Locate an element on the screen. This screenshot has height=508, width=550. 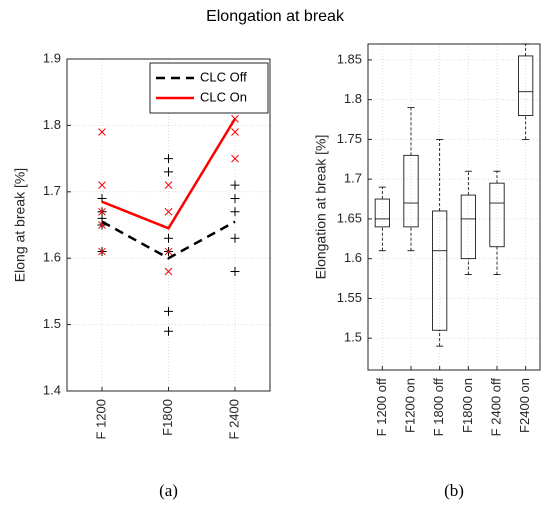
x-tick-label: F1800 on is located at coordinates (467, 405).